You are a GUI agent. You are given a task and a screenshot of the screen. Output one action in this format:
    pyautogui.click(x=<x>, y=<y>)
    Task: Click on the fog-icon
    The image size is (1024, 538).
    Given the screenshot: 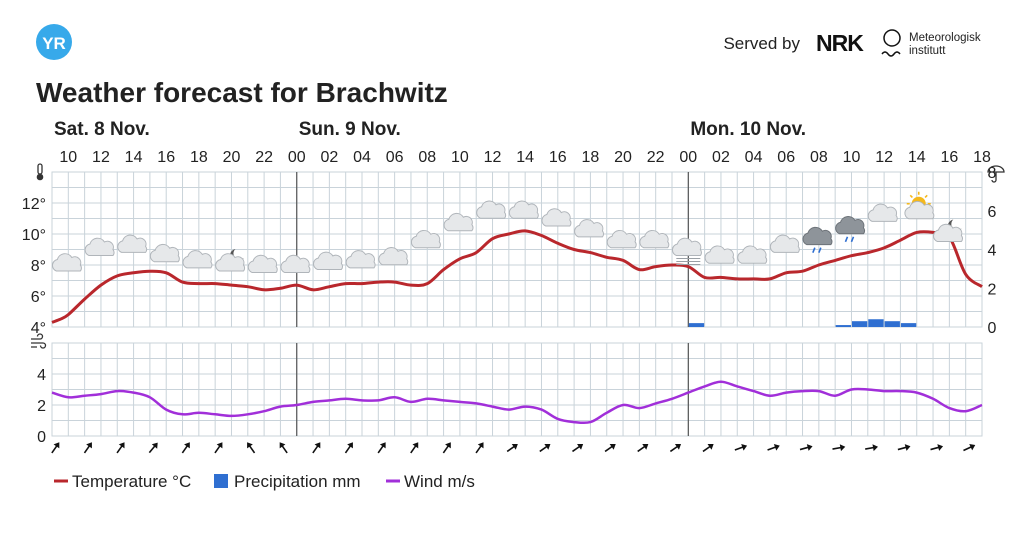 What is the action you would take?
    pyautogui.click(x=686, y=251)
    